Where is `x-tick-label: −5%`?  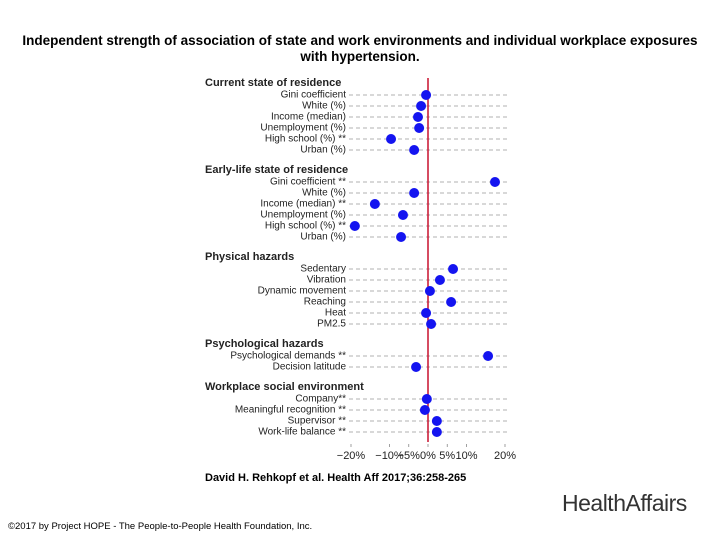
x-tick-label: −5% is located at coordinates (409, 456).